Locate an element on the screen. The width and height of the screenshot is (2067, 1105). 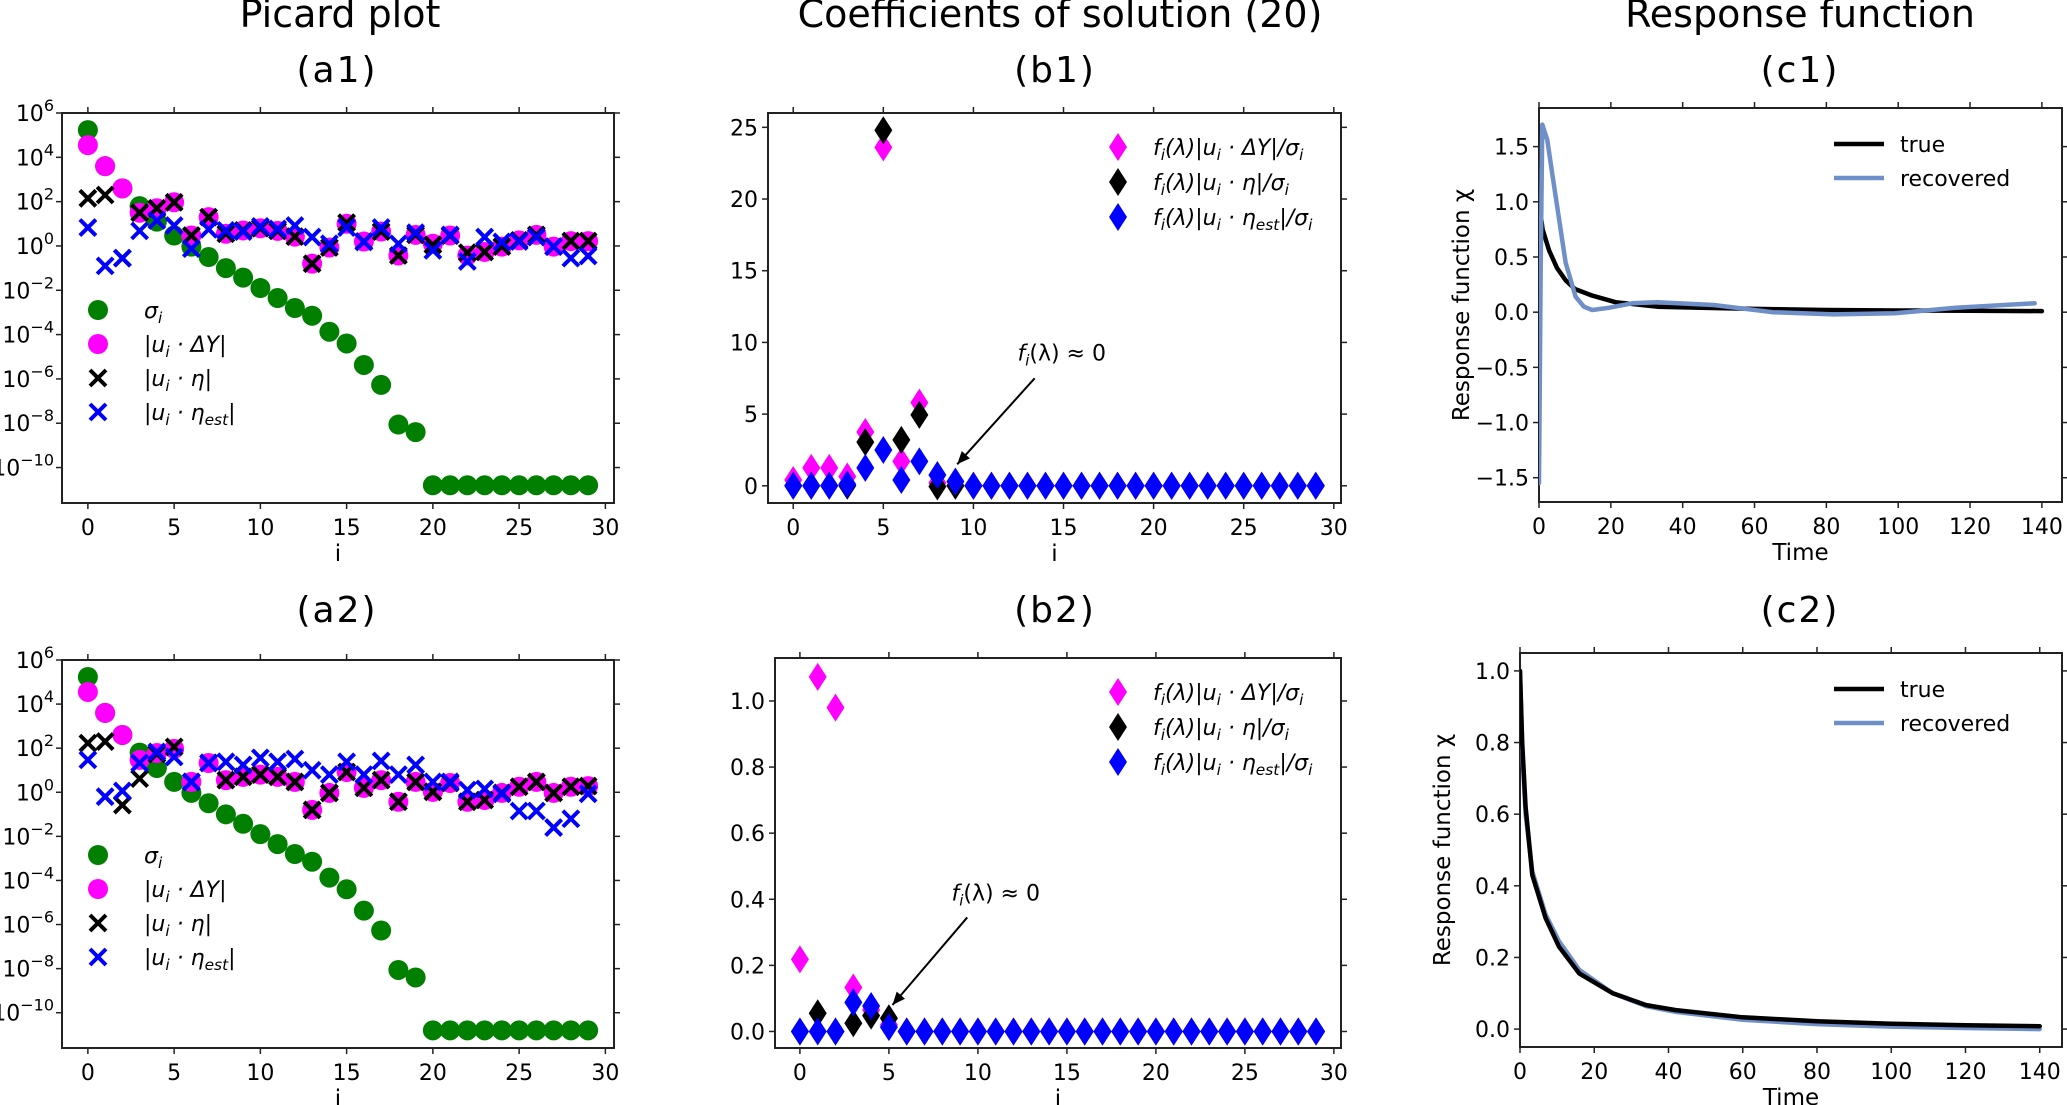
marks-c2 is located at coordinates (1781, 850).